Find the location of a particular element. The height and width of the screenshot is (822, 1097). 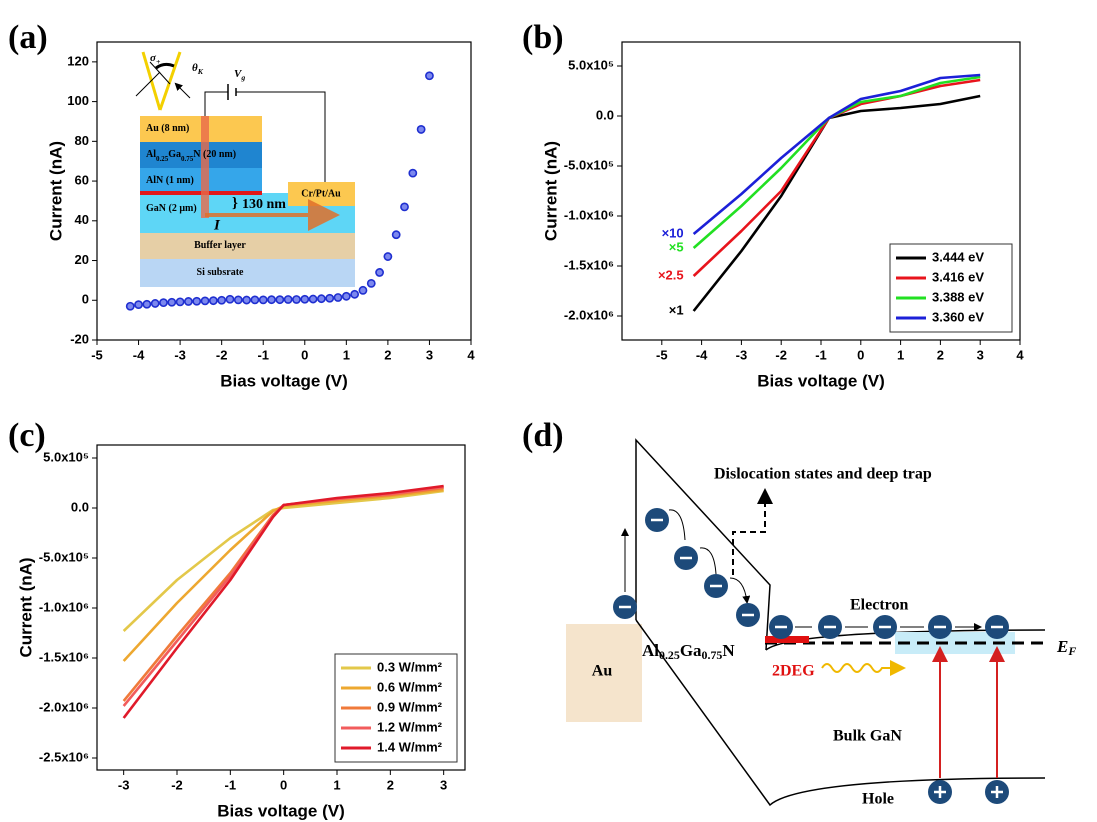

legend-label: 1.4 W/mm² is located at coordinates (410, 746).